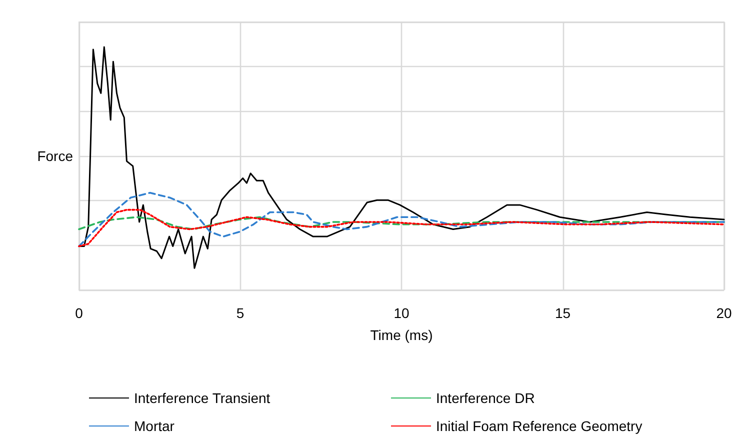 The width and height of the screenshot is (742, 444). I want to click on y-axis-title: Force, so click(55, 156).